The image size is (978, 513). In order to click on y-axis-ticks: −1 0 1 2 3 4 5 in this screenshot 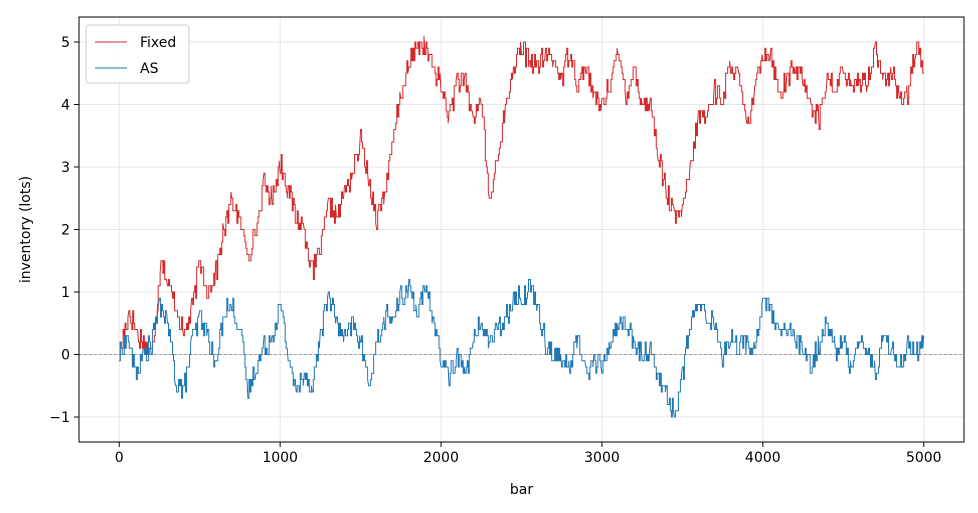, I will do `click(64, 230)`.